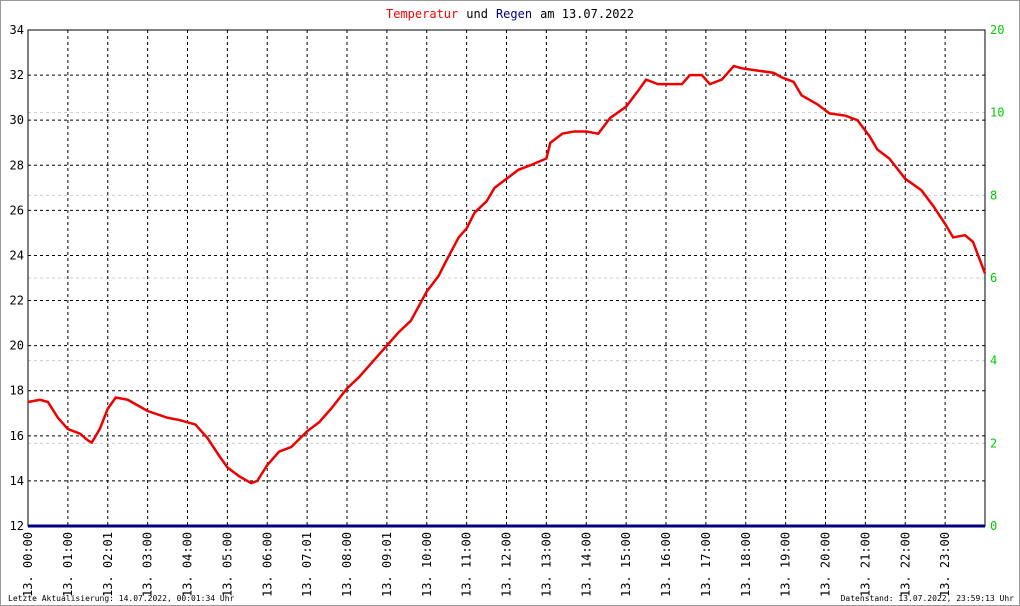  I want to click on y-tick-label: 34, so click(17, 30).